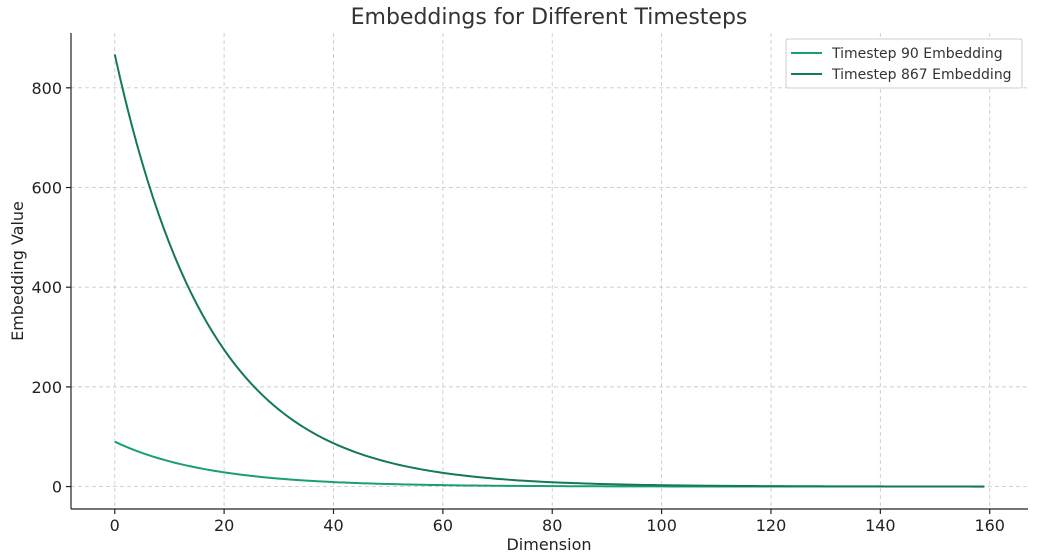 The width and height of the screenshot is (1040, 557). I want to click on y-tick-label-200: 200, so click(46, 387).